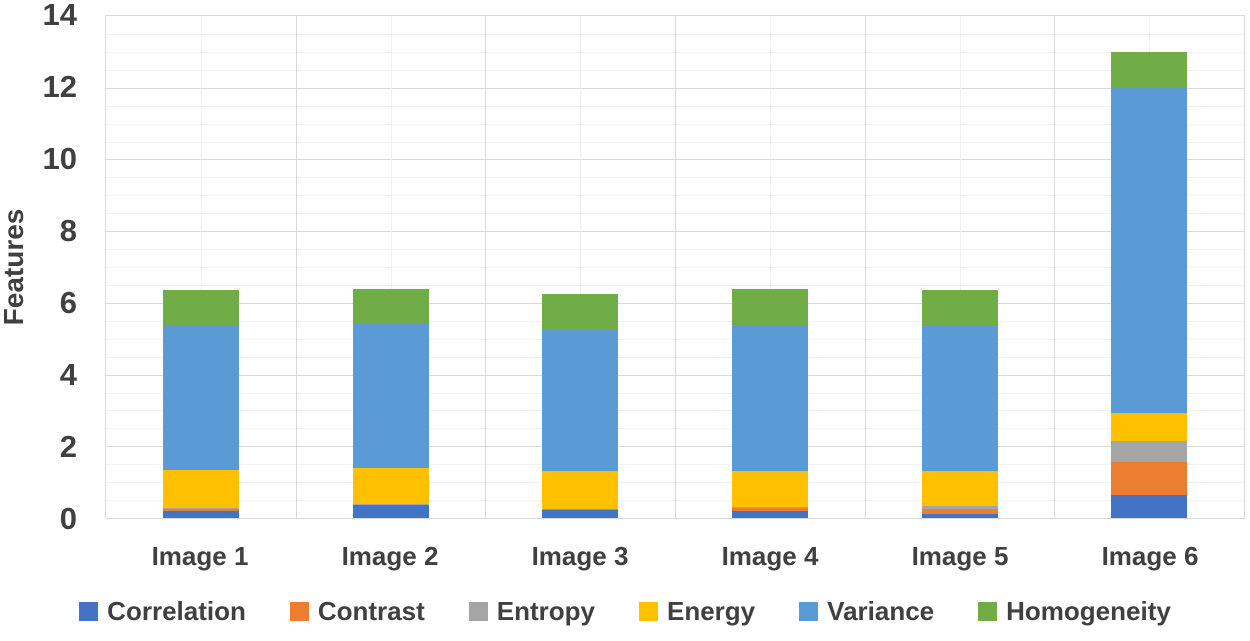 This screenshot has height=641, width=1250. I want to click on y-tick-label: 0, so click(68, 518).